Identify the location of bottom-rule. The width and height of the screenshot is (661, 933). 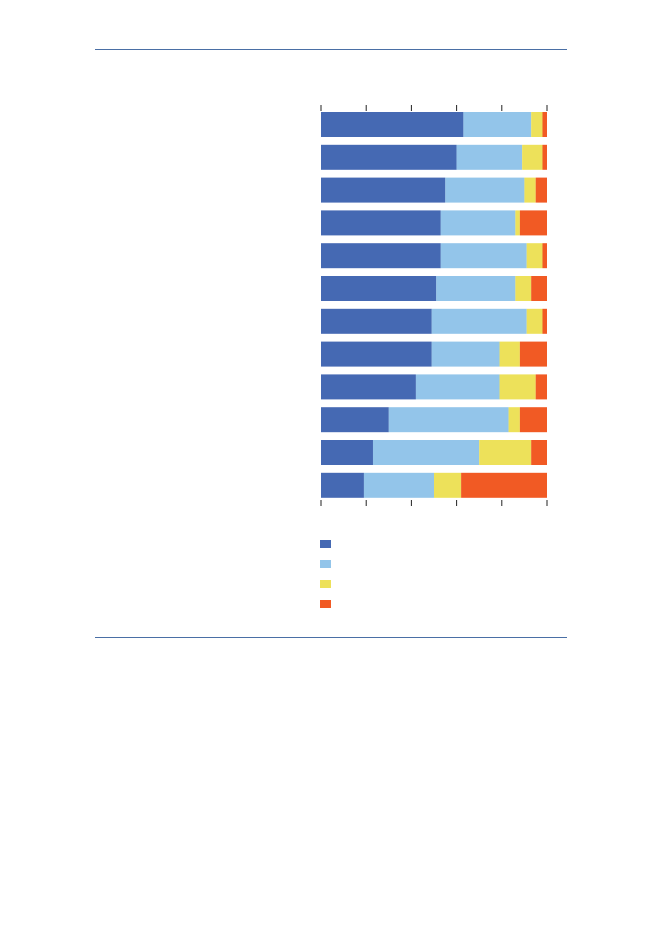
(331, 637).